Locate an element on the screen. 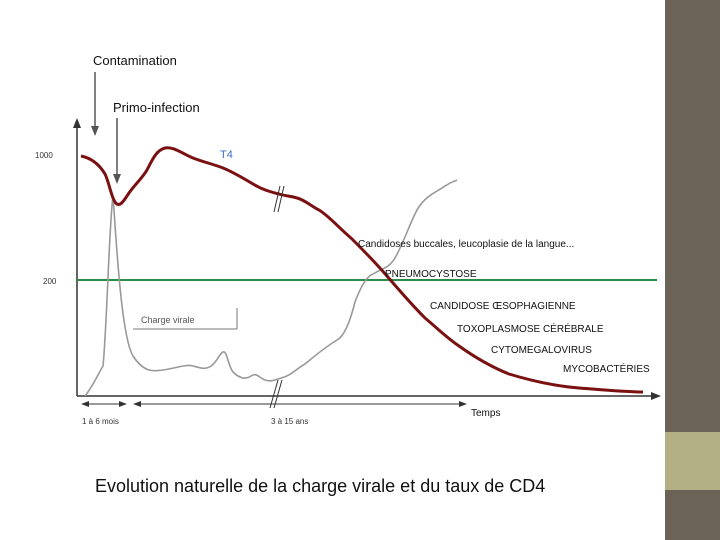 The width and height of the screenshot is (720, 540). y-tick-1000: 1000 is located at coordinates (44, 155).